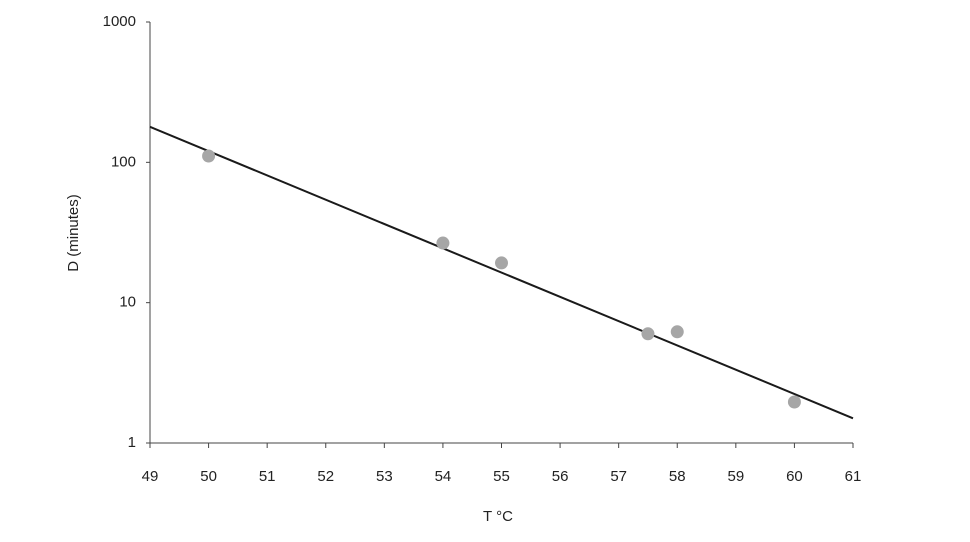 Image resolution: width=970 pixels, height=542 pixels. What do you see at coordinates (127, 302) in the screenshot?
I see `y-tick-label: 10` at bounding box center [127, 302].